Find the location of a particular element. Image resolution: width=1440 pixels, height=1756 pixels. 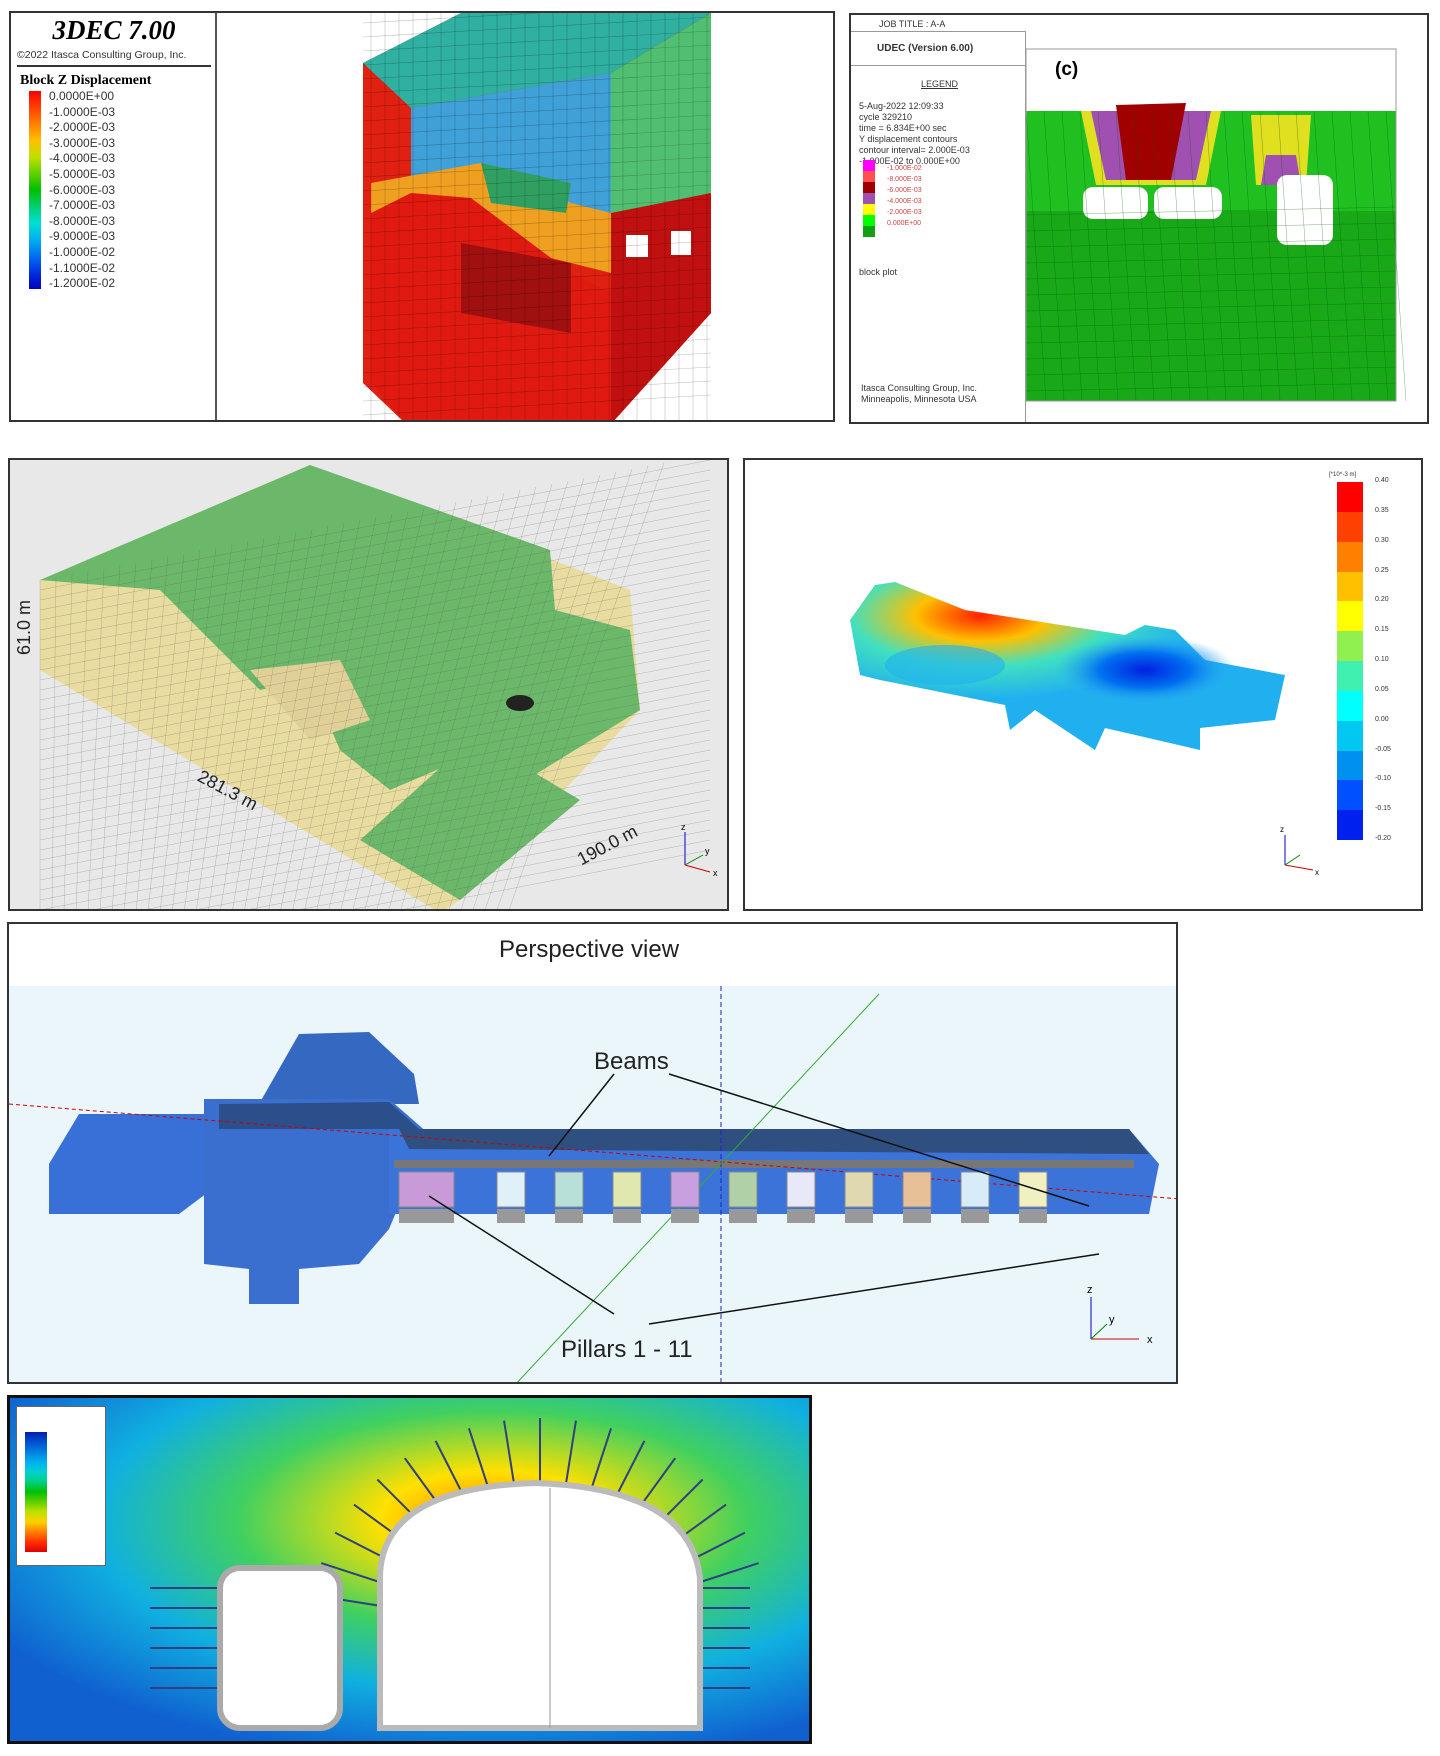

legend-heading: LEGEND is located at coordinates (940, 84).